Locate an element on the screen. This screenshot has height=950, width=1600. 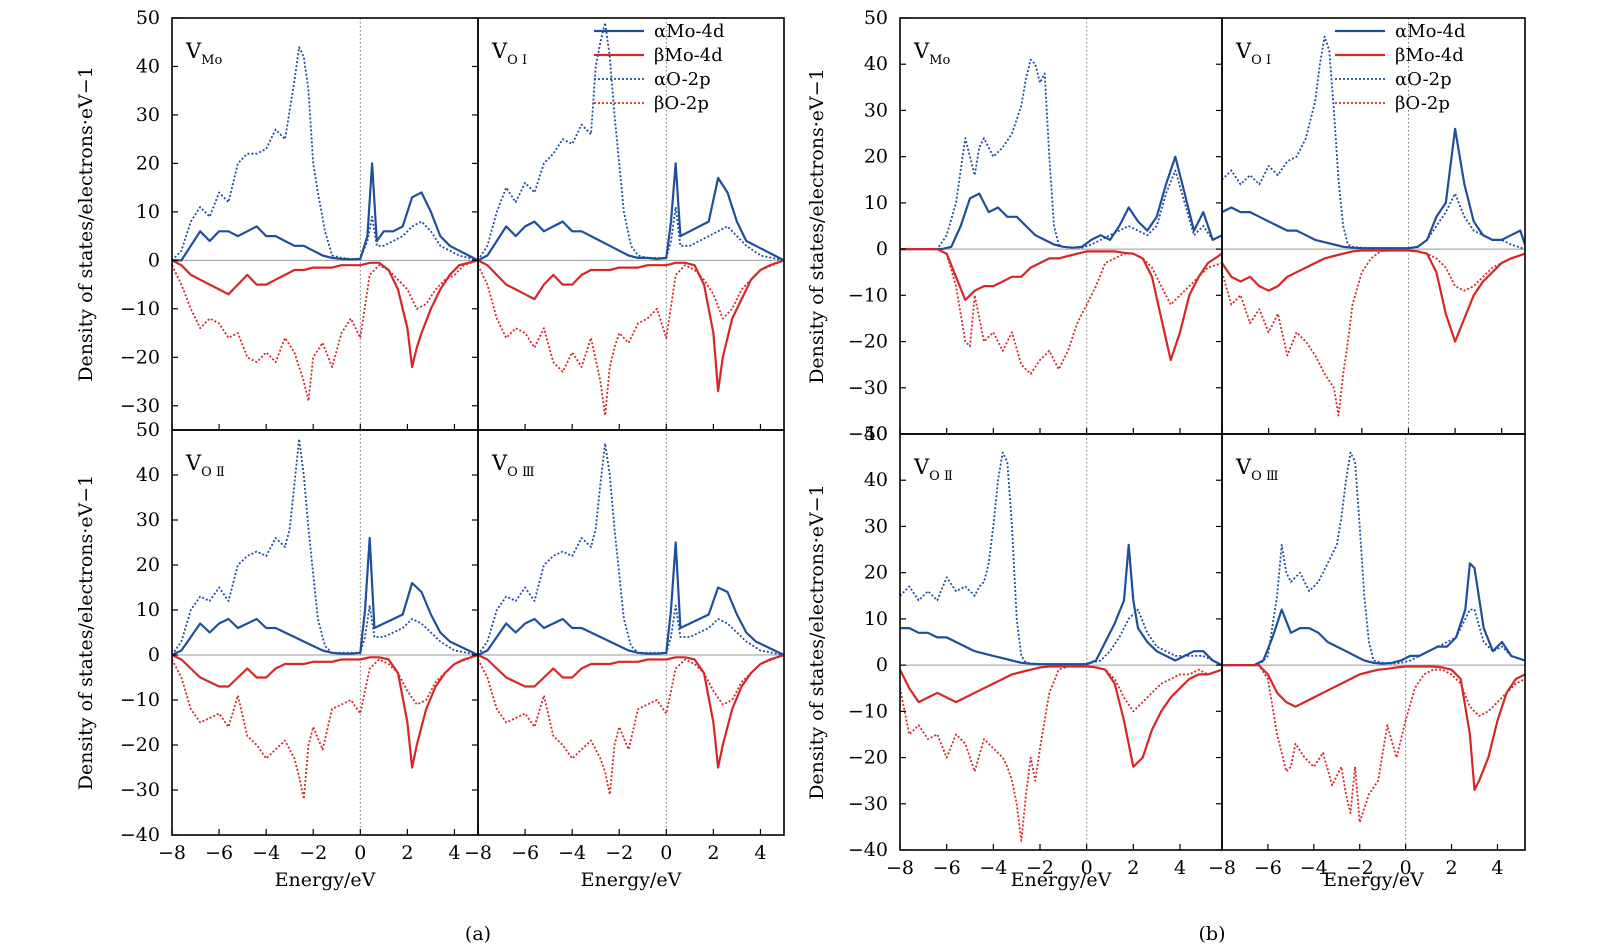
x-tick-label: 2 is located at coordinates (407, 853).